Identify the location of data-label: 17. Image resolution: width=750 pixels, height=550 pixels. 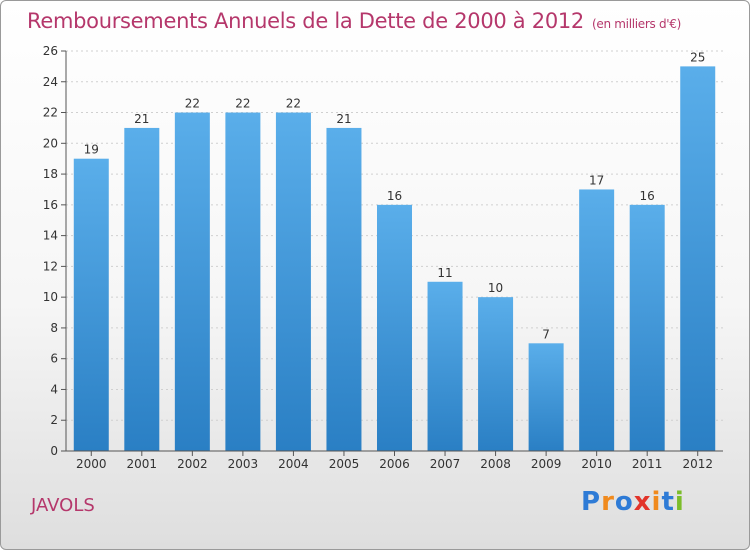
(596, 180).